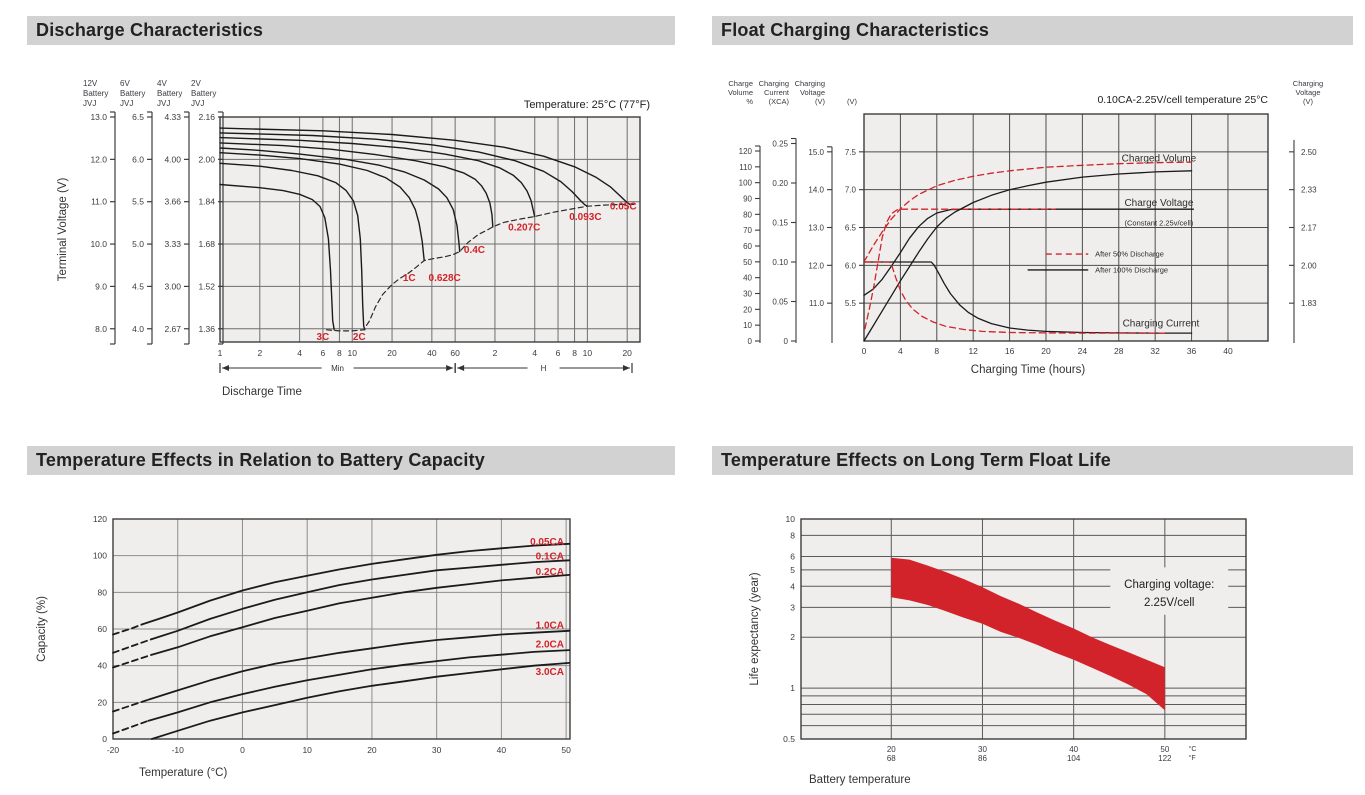 Image resolution: width=1365 pixels, height=795 pixels. Describe the element at coordinates (1308, 83) in the screenshot. I see `scale-header: Charging` at that location.